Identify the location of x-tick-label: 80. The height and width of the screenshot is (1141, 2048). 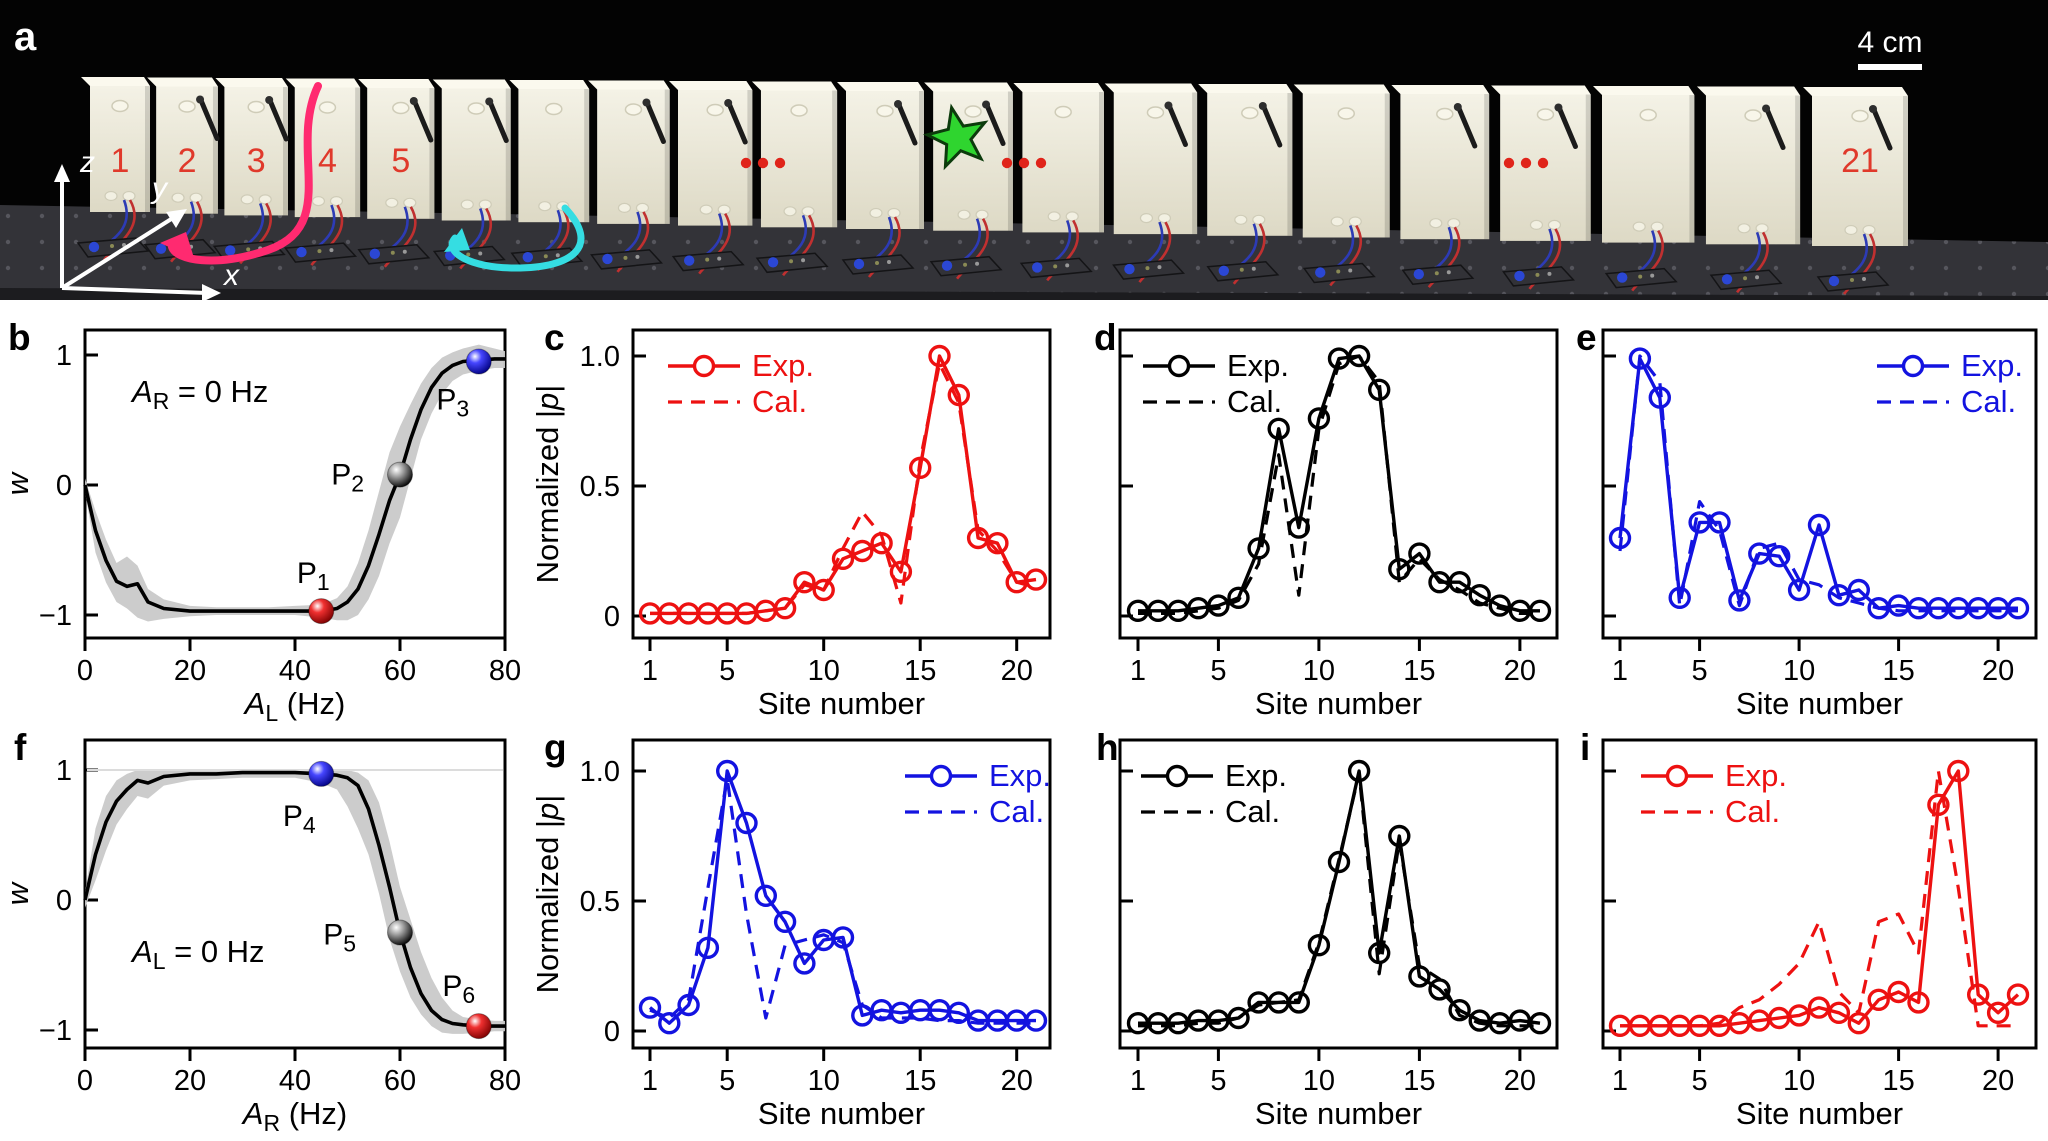
(505, 1081).